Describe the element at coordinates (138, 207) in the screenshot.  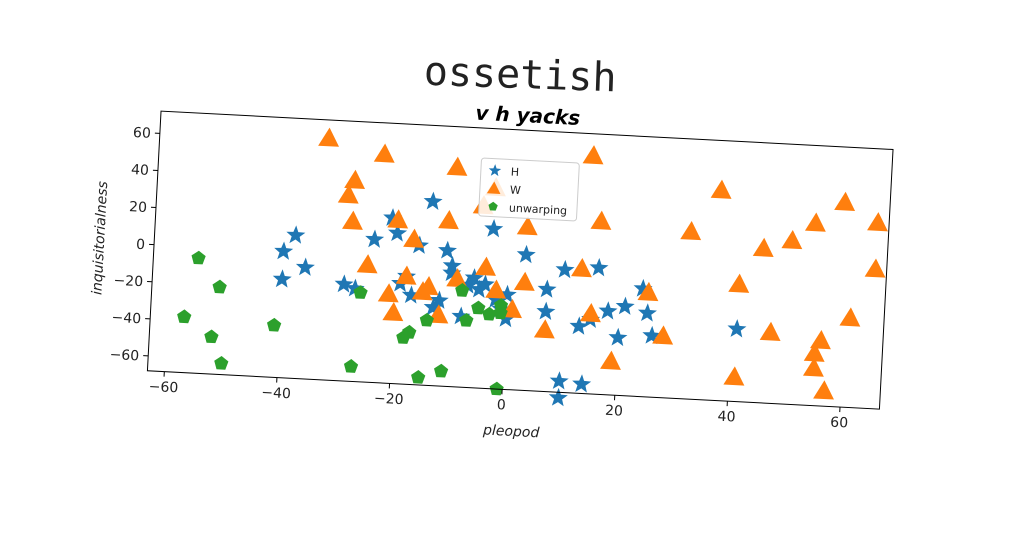
I see `y-tick-label: 20` at that location.